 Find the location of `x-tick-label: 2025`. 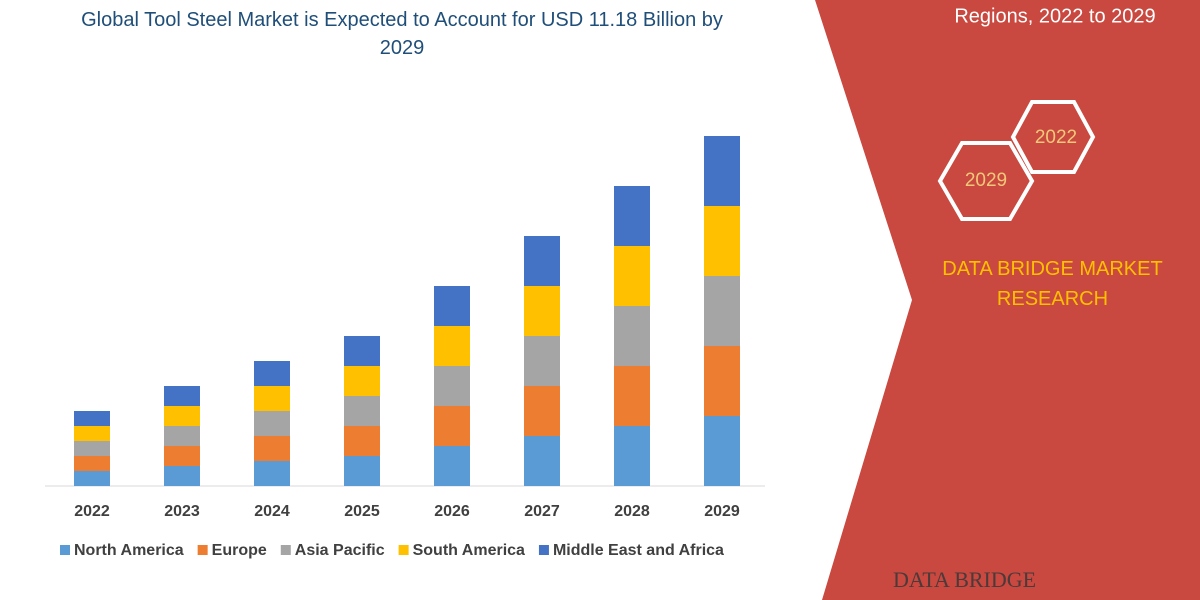

x-tick-label: 2025 is located at coordinates (362, 511).